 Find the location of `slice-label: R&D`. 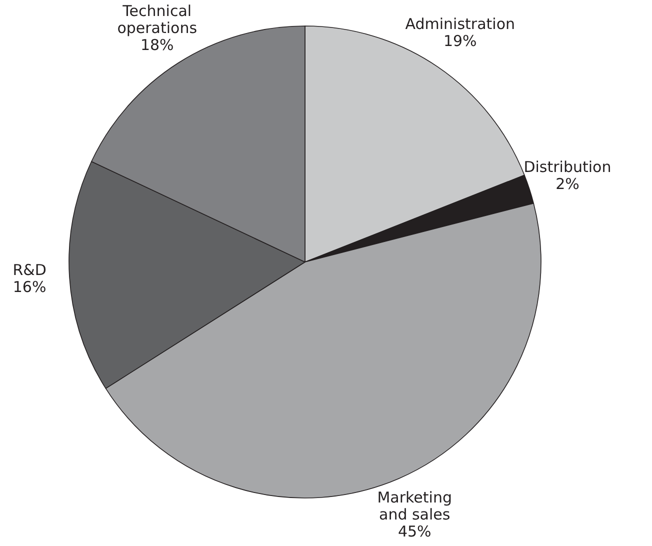

slice-label: R&D is located at coordinates (29, 269).